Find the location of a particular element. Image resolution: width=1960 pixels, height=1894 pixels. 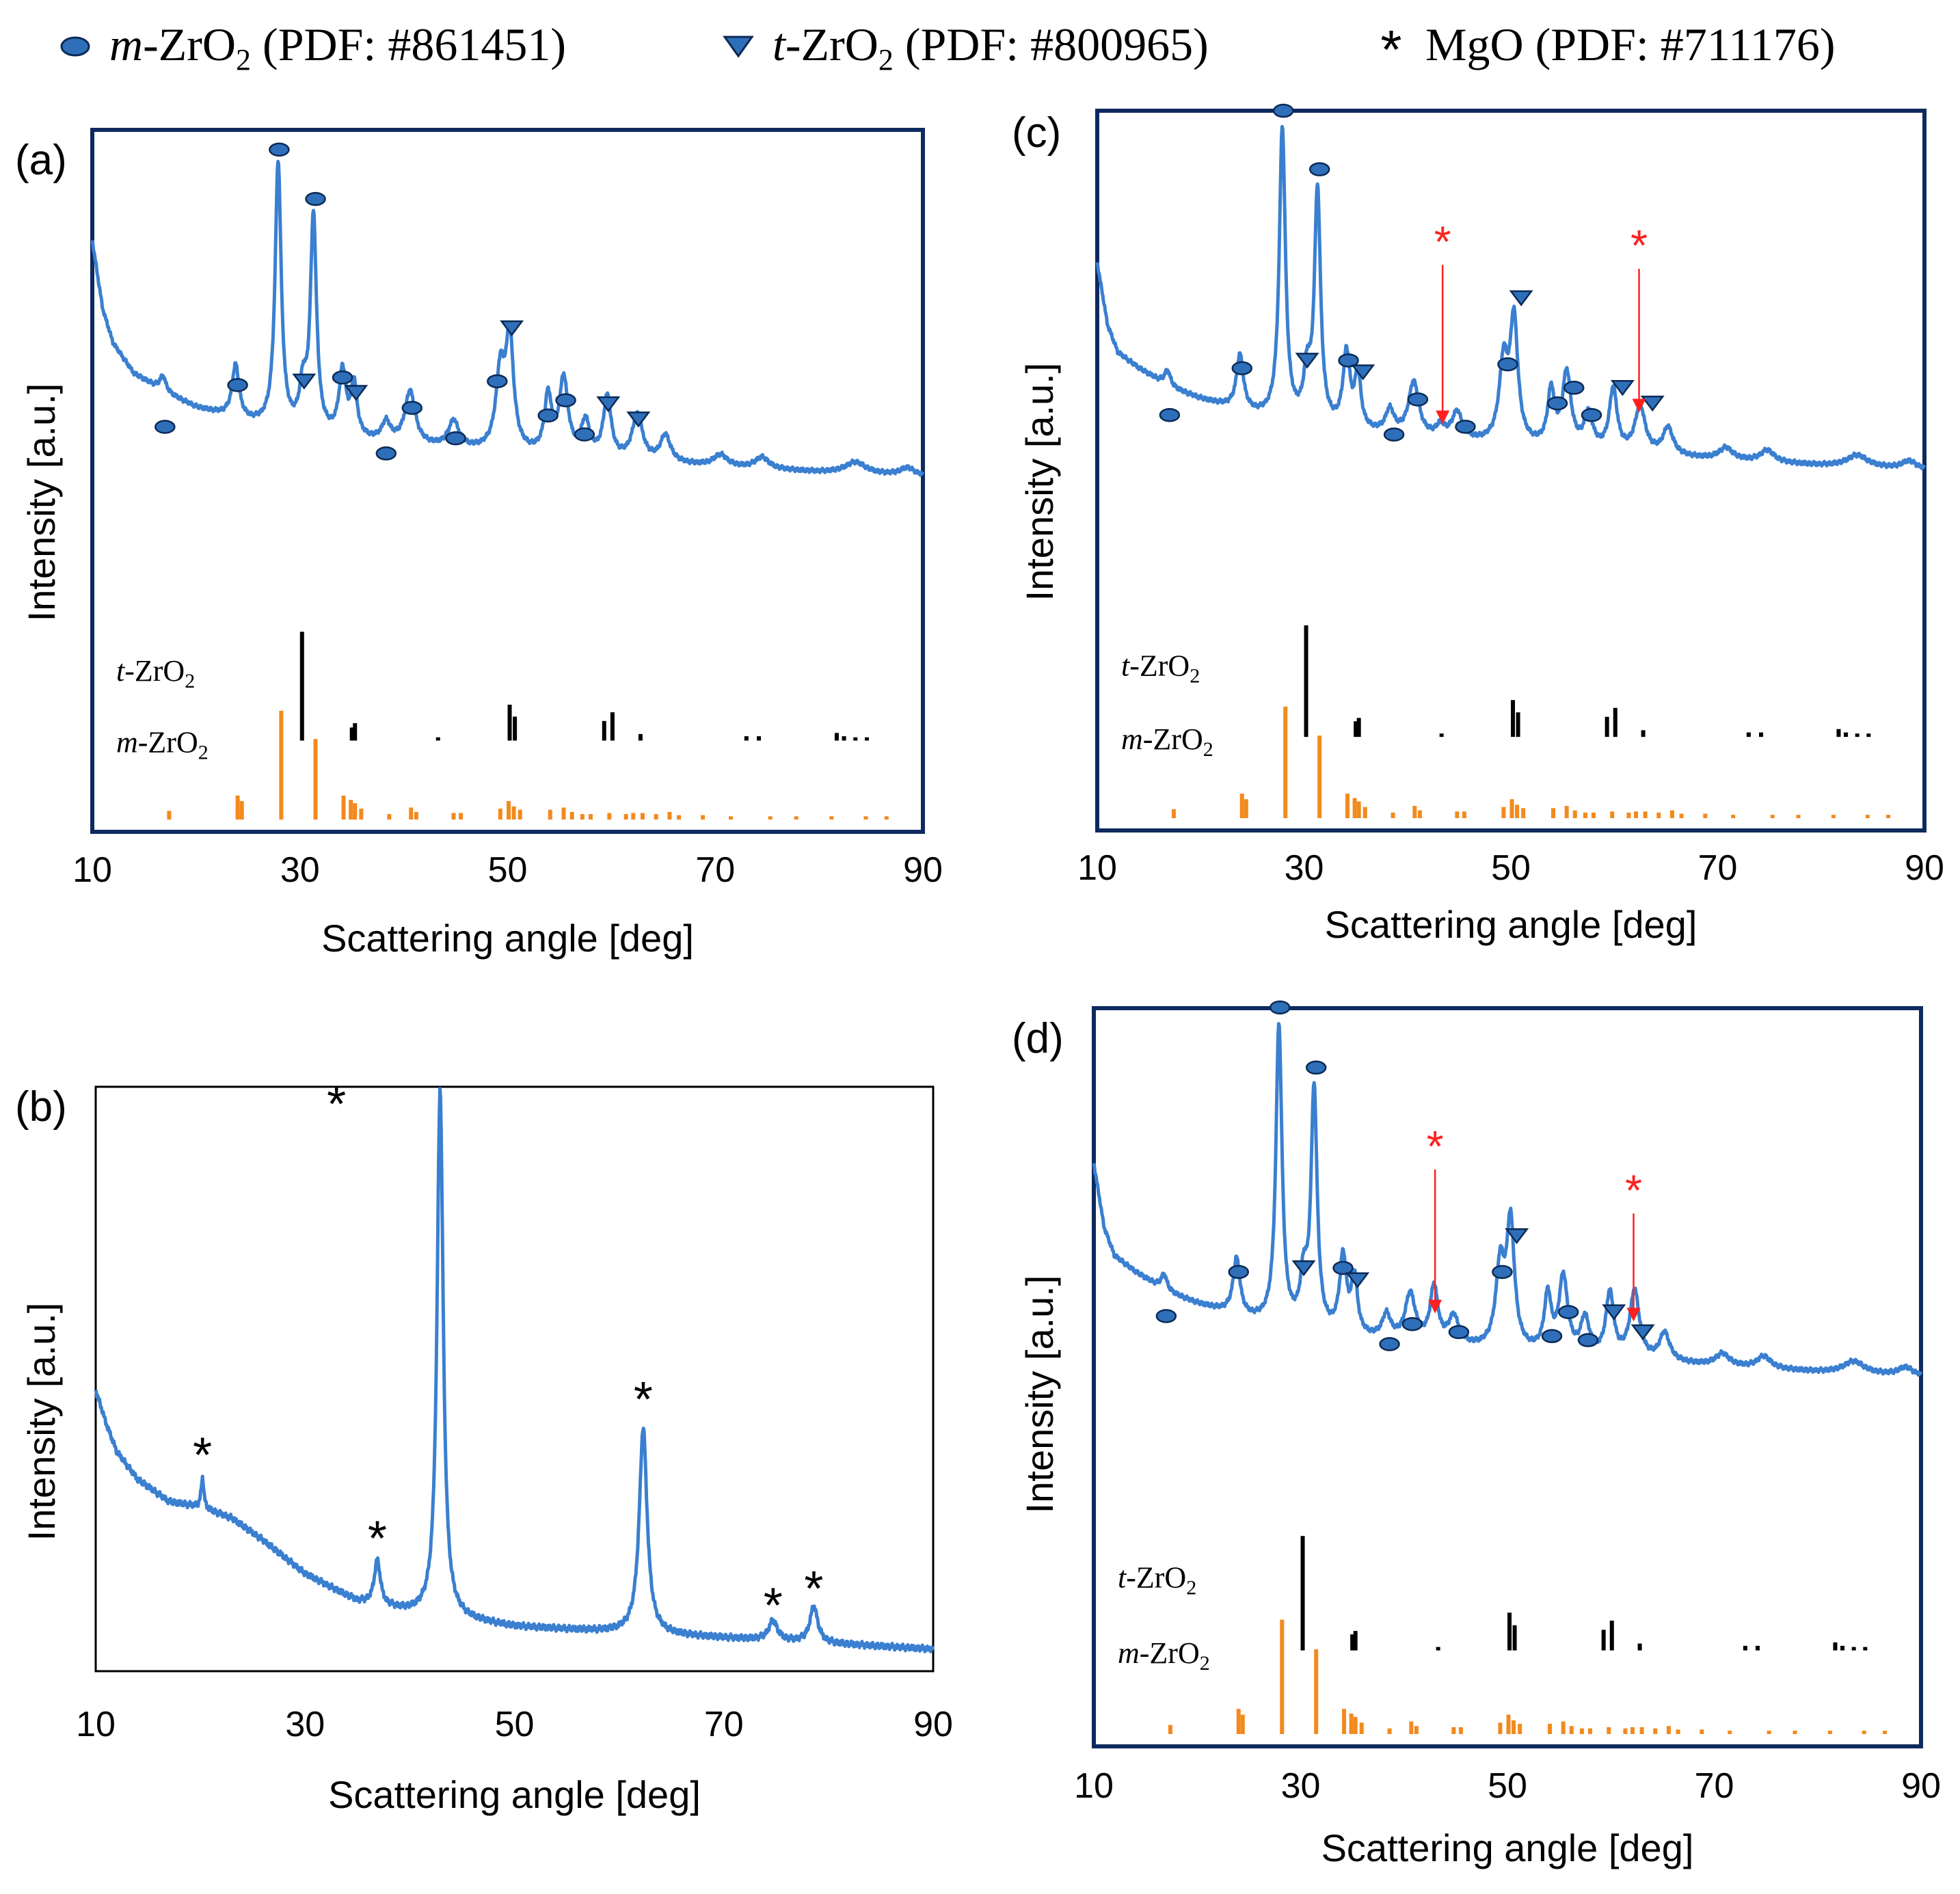

legend-label: t-ZrO2 (PDF: #800965) is located at coordinates (991, 48).